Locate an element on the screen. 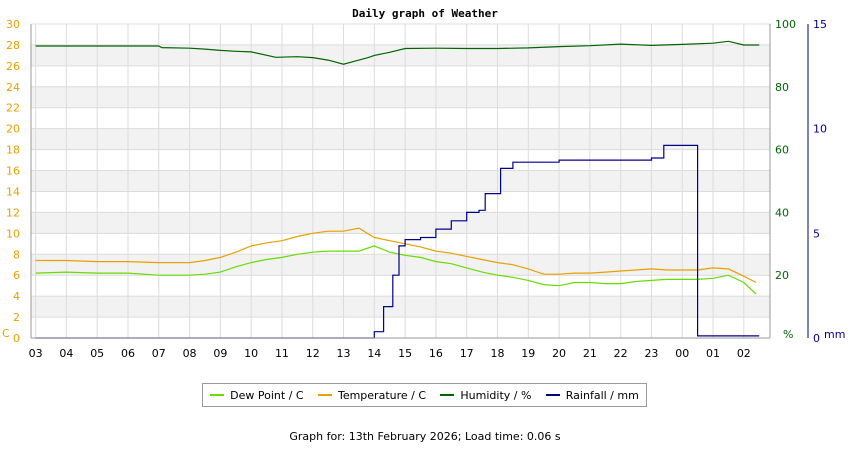 The image size is (850, 450). x-tick-label: 11 is located at coordinates (282, 353).